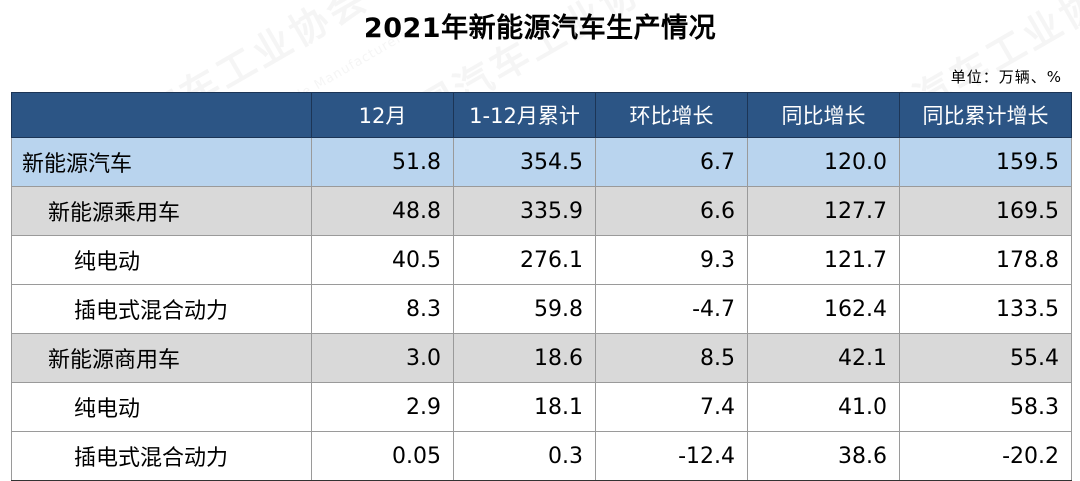 The width and height of the screenshot is (1080, 481). What do you see at coordinates (524, 162) in the screenshot?
I see `cell-cumulative: 354.5` at bounding box center [524, 162].